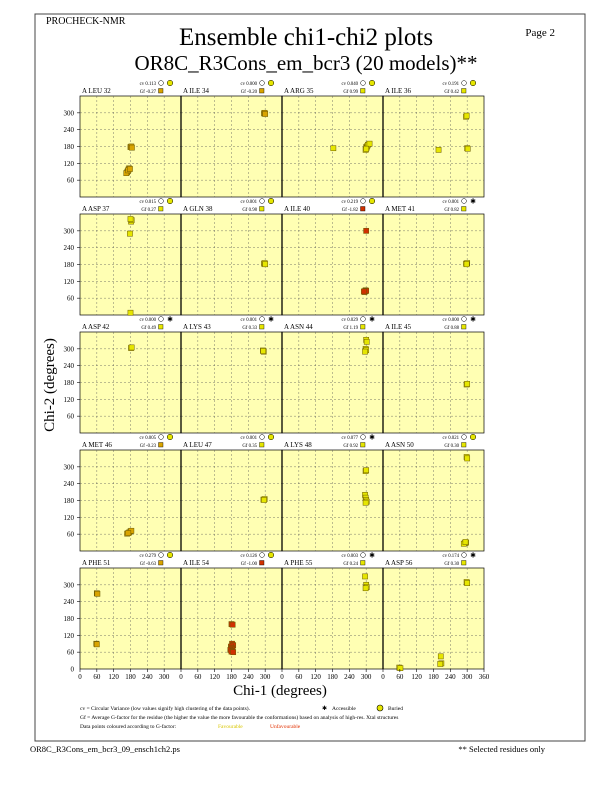 The image size is (612, 792). What do you see at coordinates (248, 556) in the screenshot?
I see `panel-cv: cv 0.126` at bounding box center [248, 556].